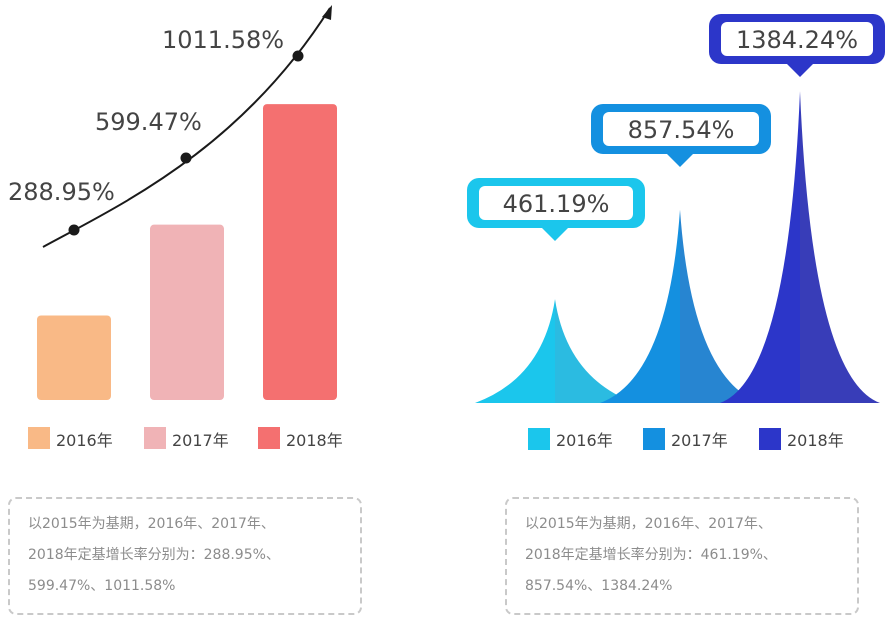  I want to click on callout-2: 857.54%, so click(681, 135).